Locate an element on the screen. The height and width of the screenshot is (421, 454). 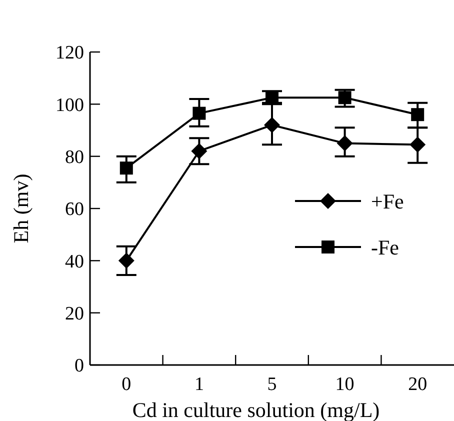
x-tick-label: 1 is located at coordinates (199, 384).